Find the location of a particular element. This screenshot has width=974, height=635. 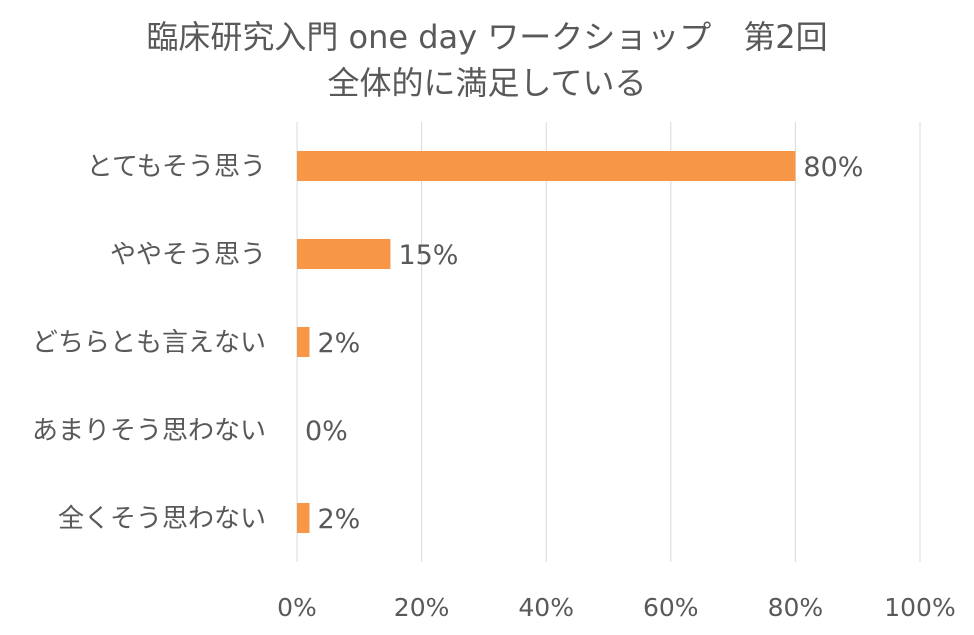

chart-title-line-1: 臨床研究入門 one day ワークショップ 第2回 is located at coordinates (487, 37).